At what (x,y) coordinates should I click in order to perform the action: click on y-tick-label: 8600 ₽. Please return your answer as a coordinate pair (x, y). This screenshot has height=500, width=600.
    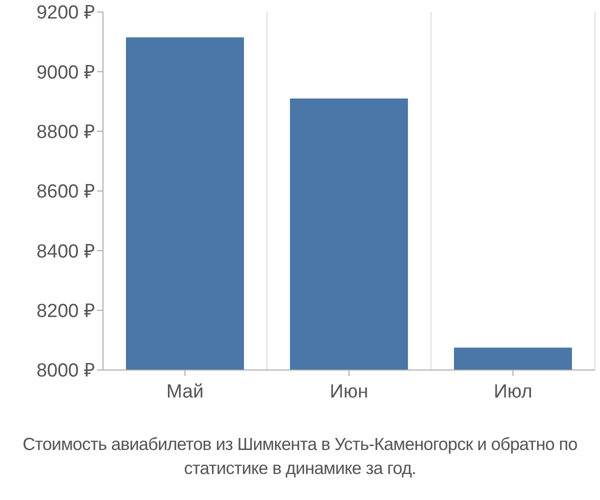
    Looking at the image, I should click on (65, 192).